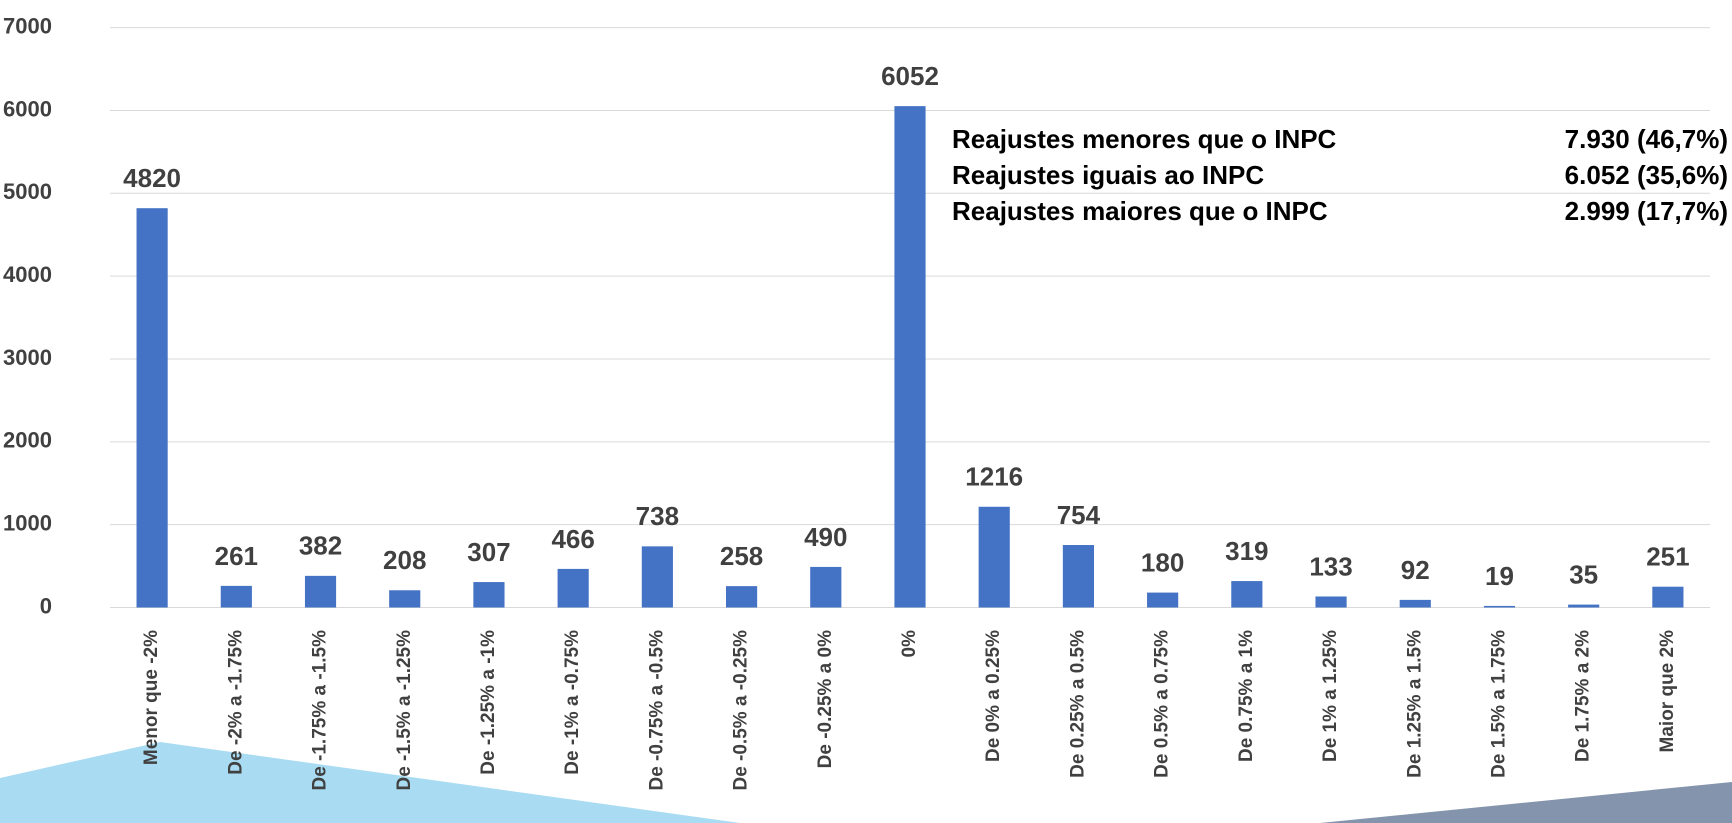 The height and width of the screenshot is (823, 1732). Describe the element at coordinates (27, 274) in the screenshot. I see `y-tick-label: 4000` at that location.